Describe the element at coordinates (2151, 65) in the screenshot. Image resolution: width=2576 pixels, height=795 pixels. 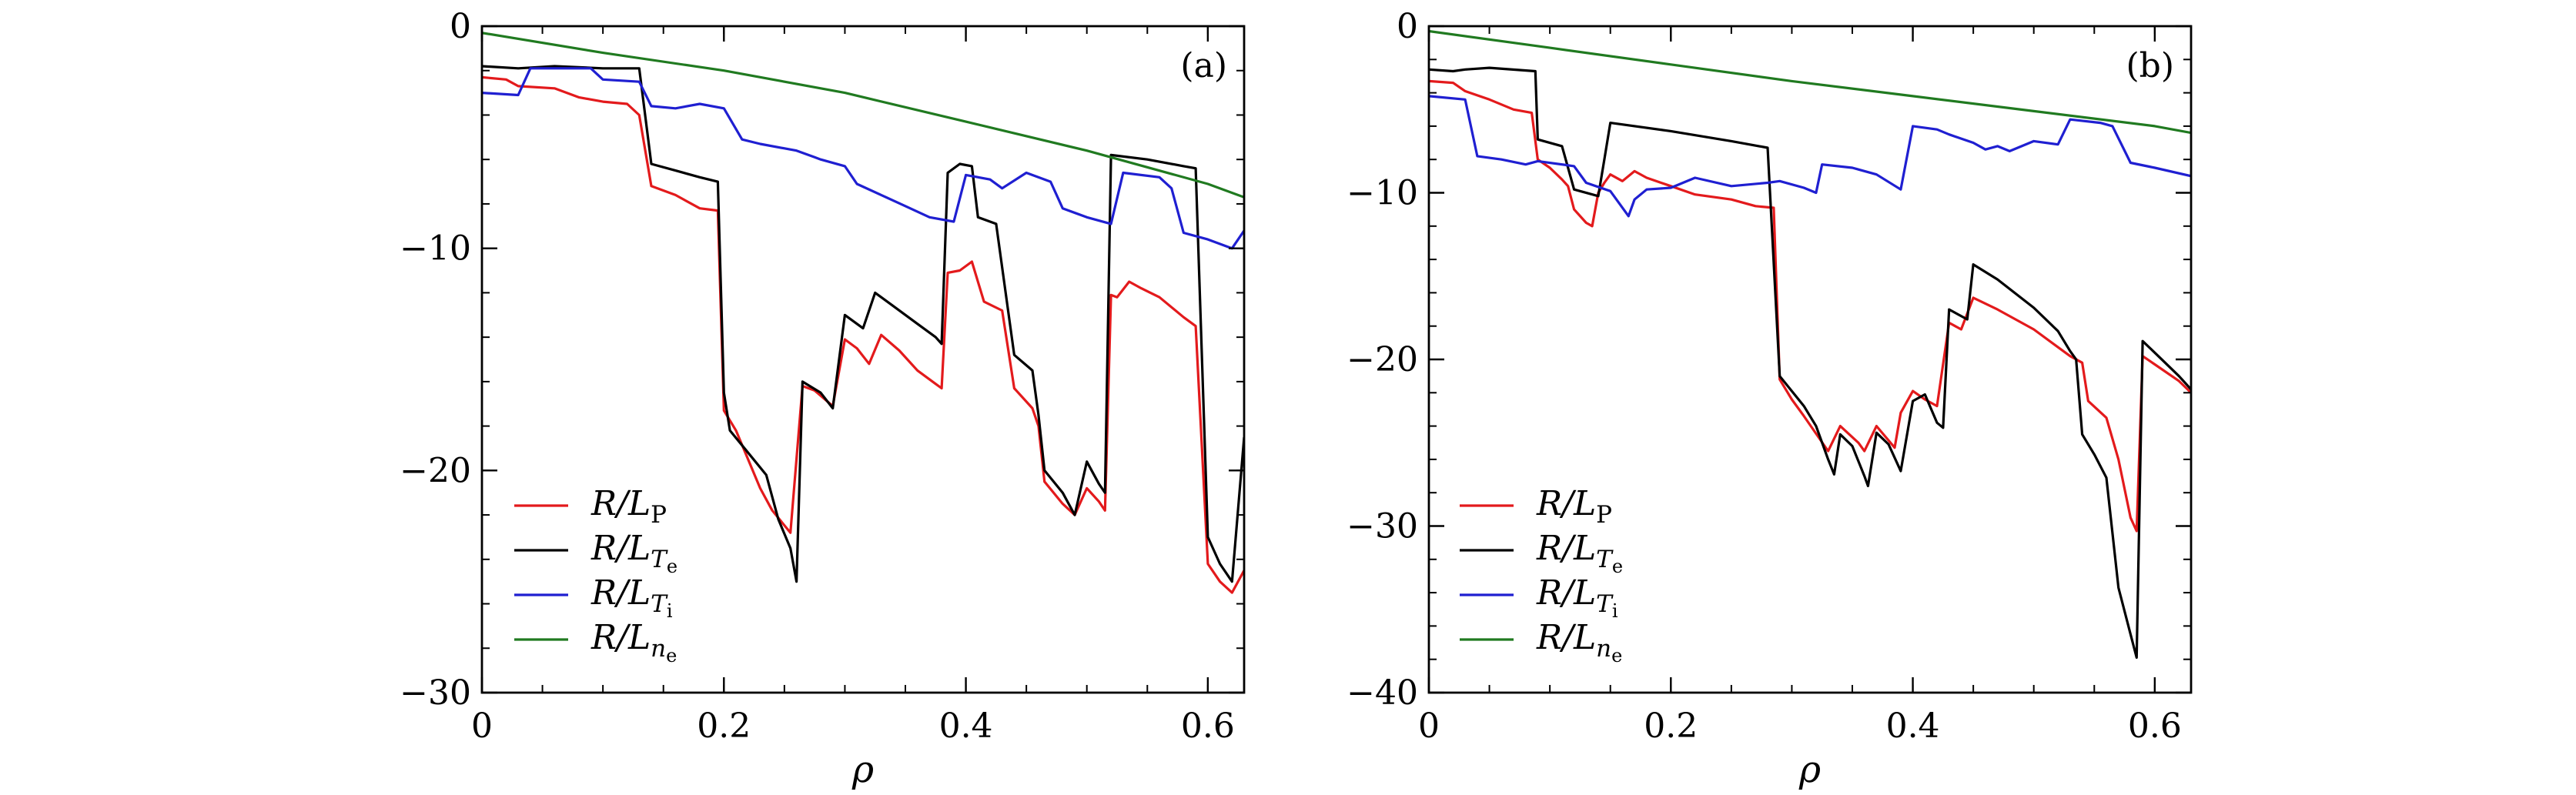
I see `panel-label: (b)` at that location.